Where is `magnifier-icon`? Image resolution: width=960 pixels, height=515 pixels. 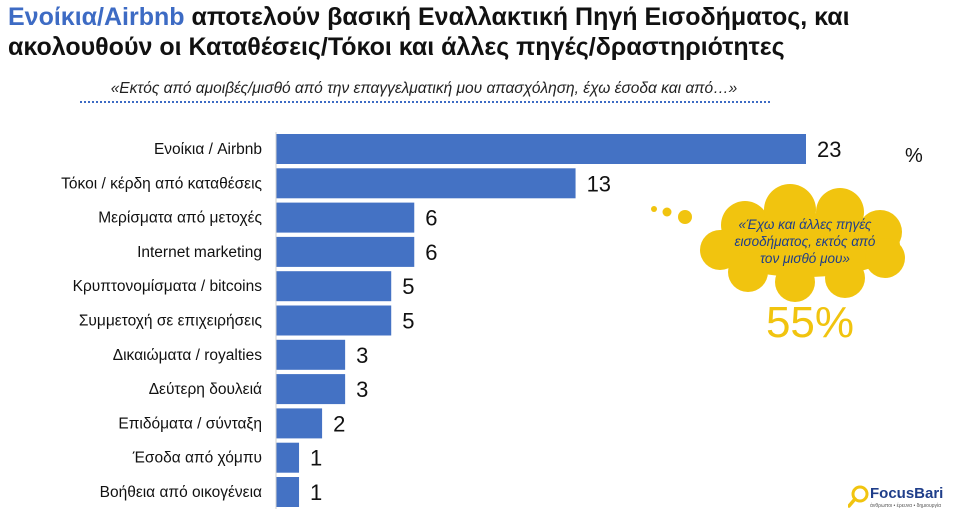
magnifier-icon is located at coordinates (858, 496).